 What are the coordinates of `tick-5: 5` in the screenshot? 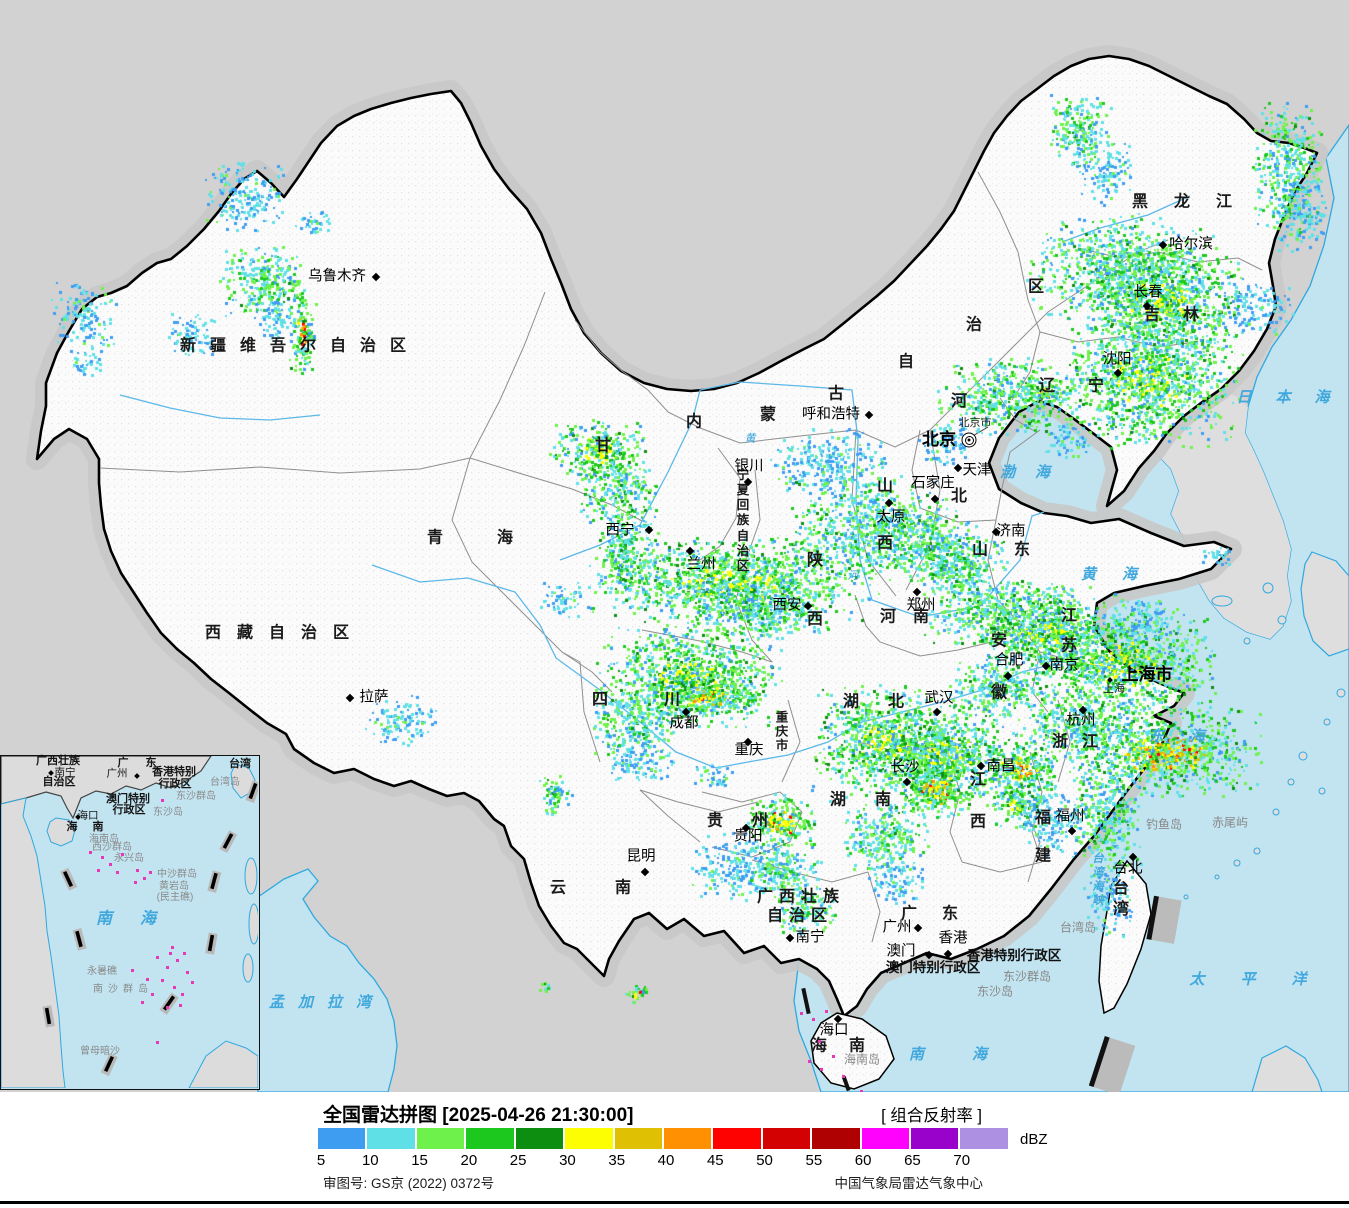 It's located at (321, 1160).